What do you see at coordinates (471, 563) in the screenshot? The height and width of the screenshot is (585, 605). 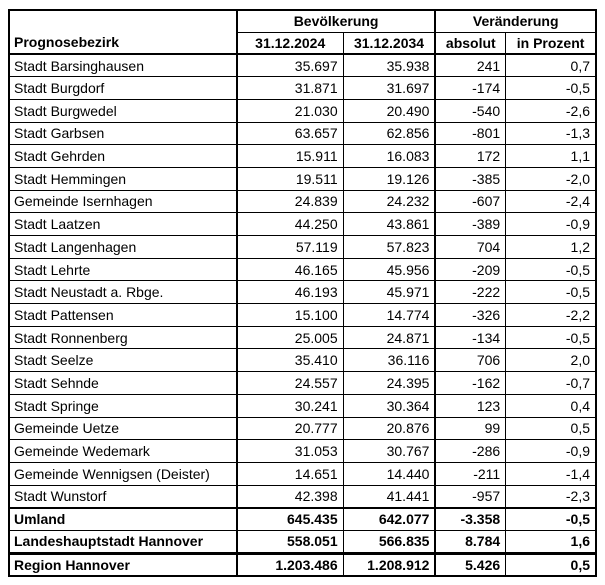 I see `change-absolute-cell: 5.426` at bounding box center [471, 563].